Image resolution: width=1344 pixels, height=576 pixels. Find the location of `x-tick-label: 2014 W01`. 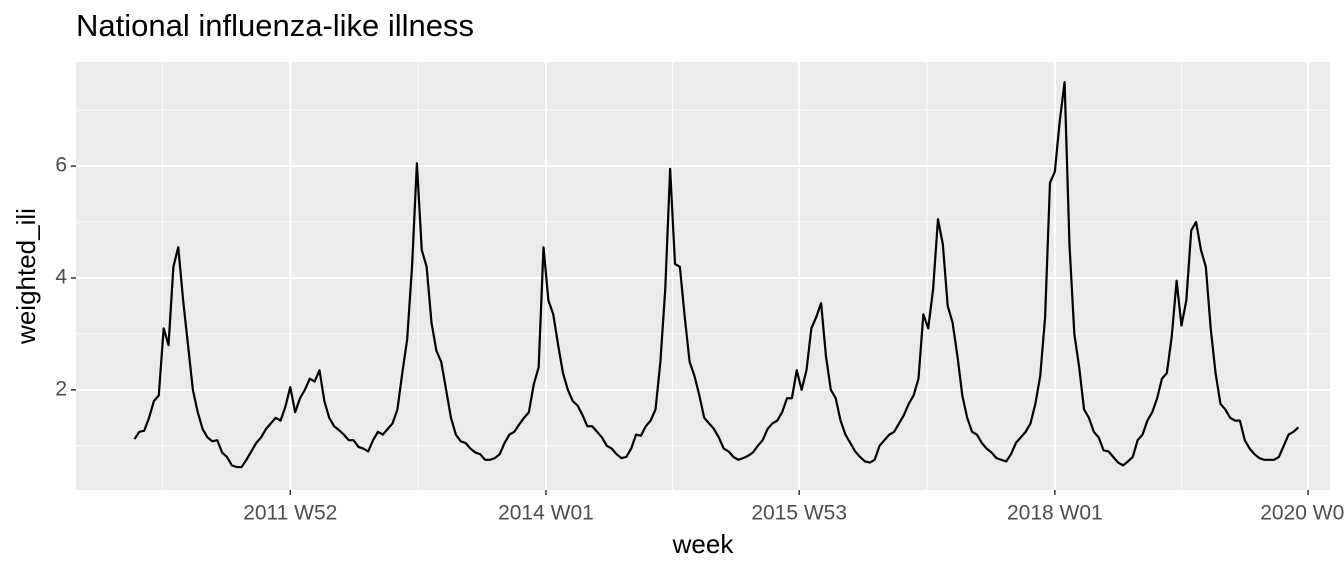

x-tick-label: 2014 W01 is located at coordinates (546, 513).